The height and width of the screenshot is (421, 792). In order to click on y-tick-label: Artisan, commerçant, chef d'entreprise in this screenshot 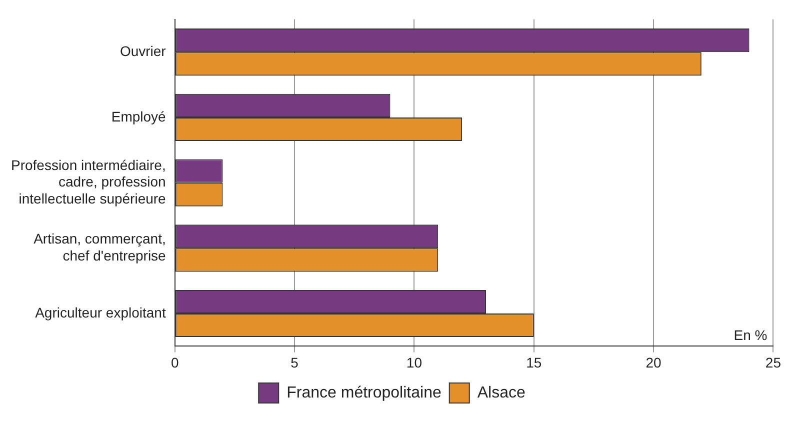, I will do `click(100, 247)`.